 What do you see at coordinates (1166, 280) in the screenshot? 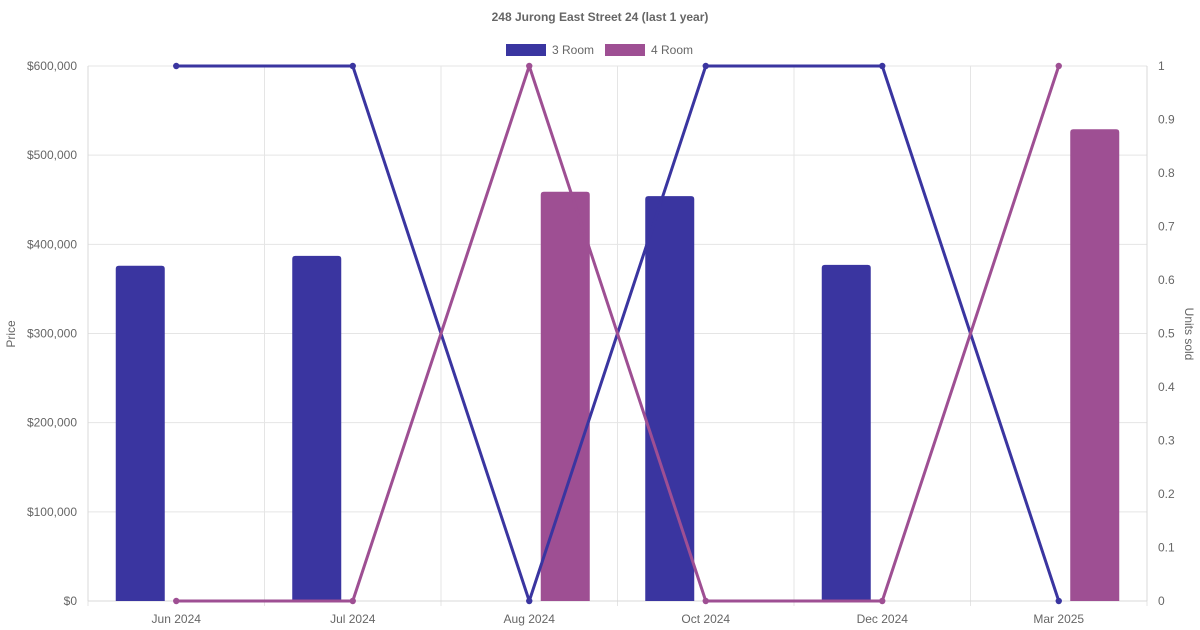
I see `right-tick-label: 0.6` at bounding box center [1166, 280].